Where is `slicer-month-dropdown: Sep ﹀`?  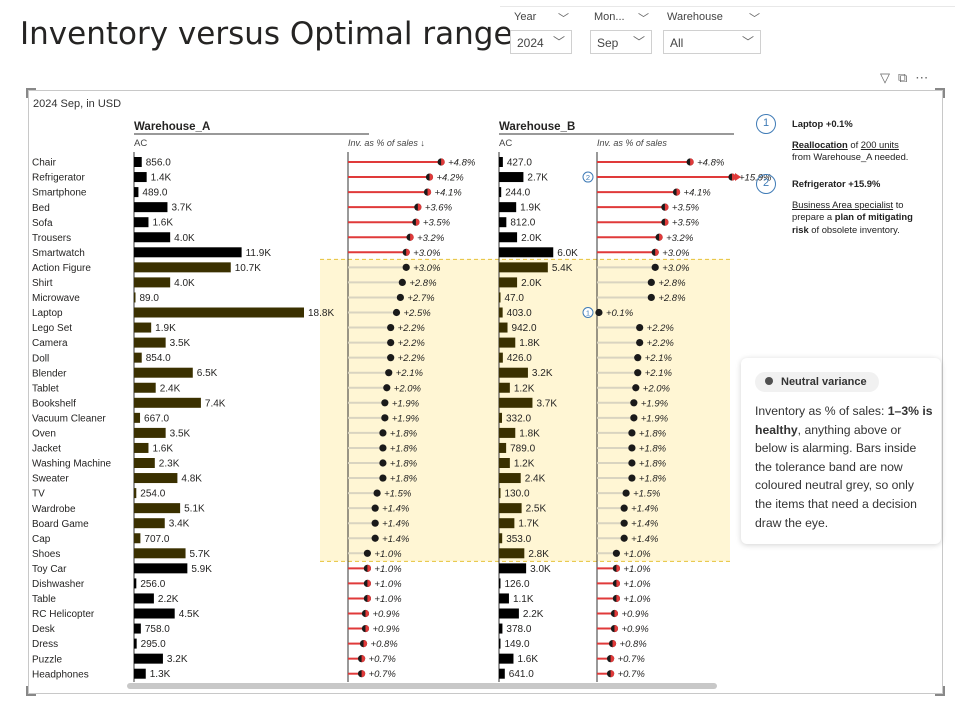 slicer-month-dropdown: Sep ﹀ is located at coordinates (621, 42).